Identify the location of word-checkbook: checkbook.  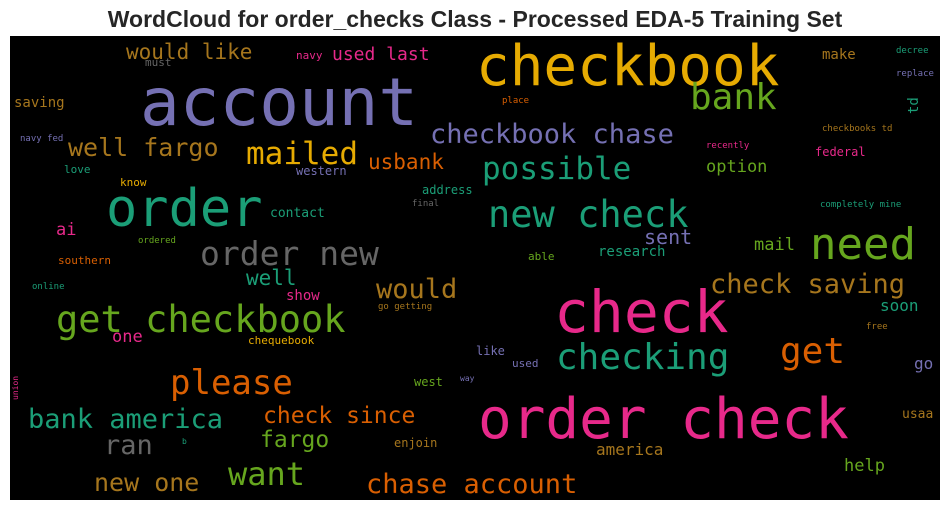
(627, 67).